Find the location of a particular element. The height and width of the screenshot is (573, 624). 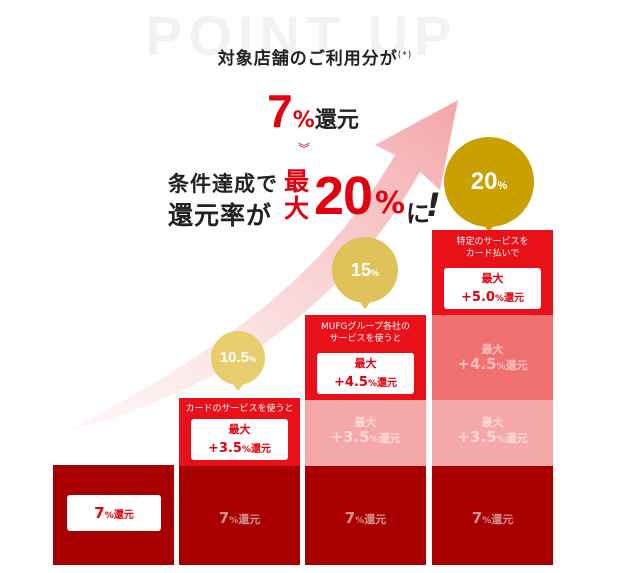

base-rate-box: 7%還元 is located at coordinates (114, 513).